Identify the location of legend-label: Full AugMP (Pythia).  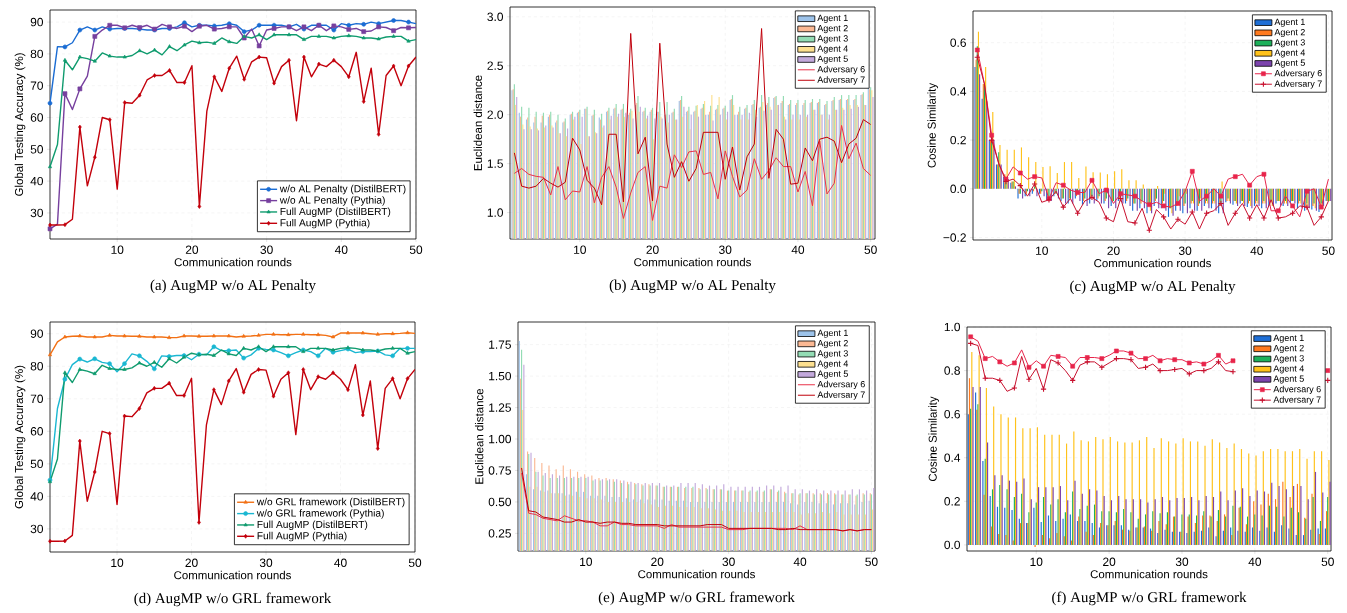
(325, 223).